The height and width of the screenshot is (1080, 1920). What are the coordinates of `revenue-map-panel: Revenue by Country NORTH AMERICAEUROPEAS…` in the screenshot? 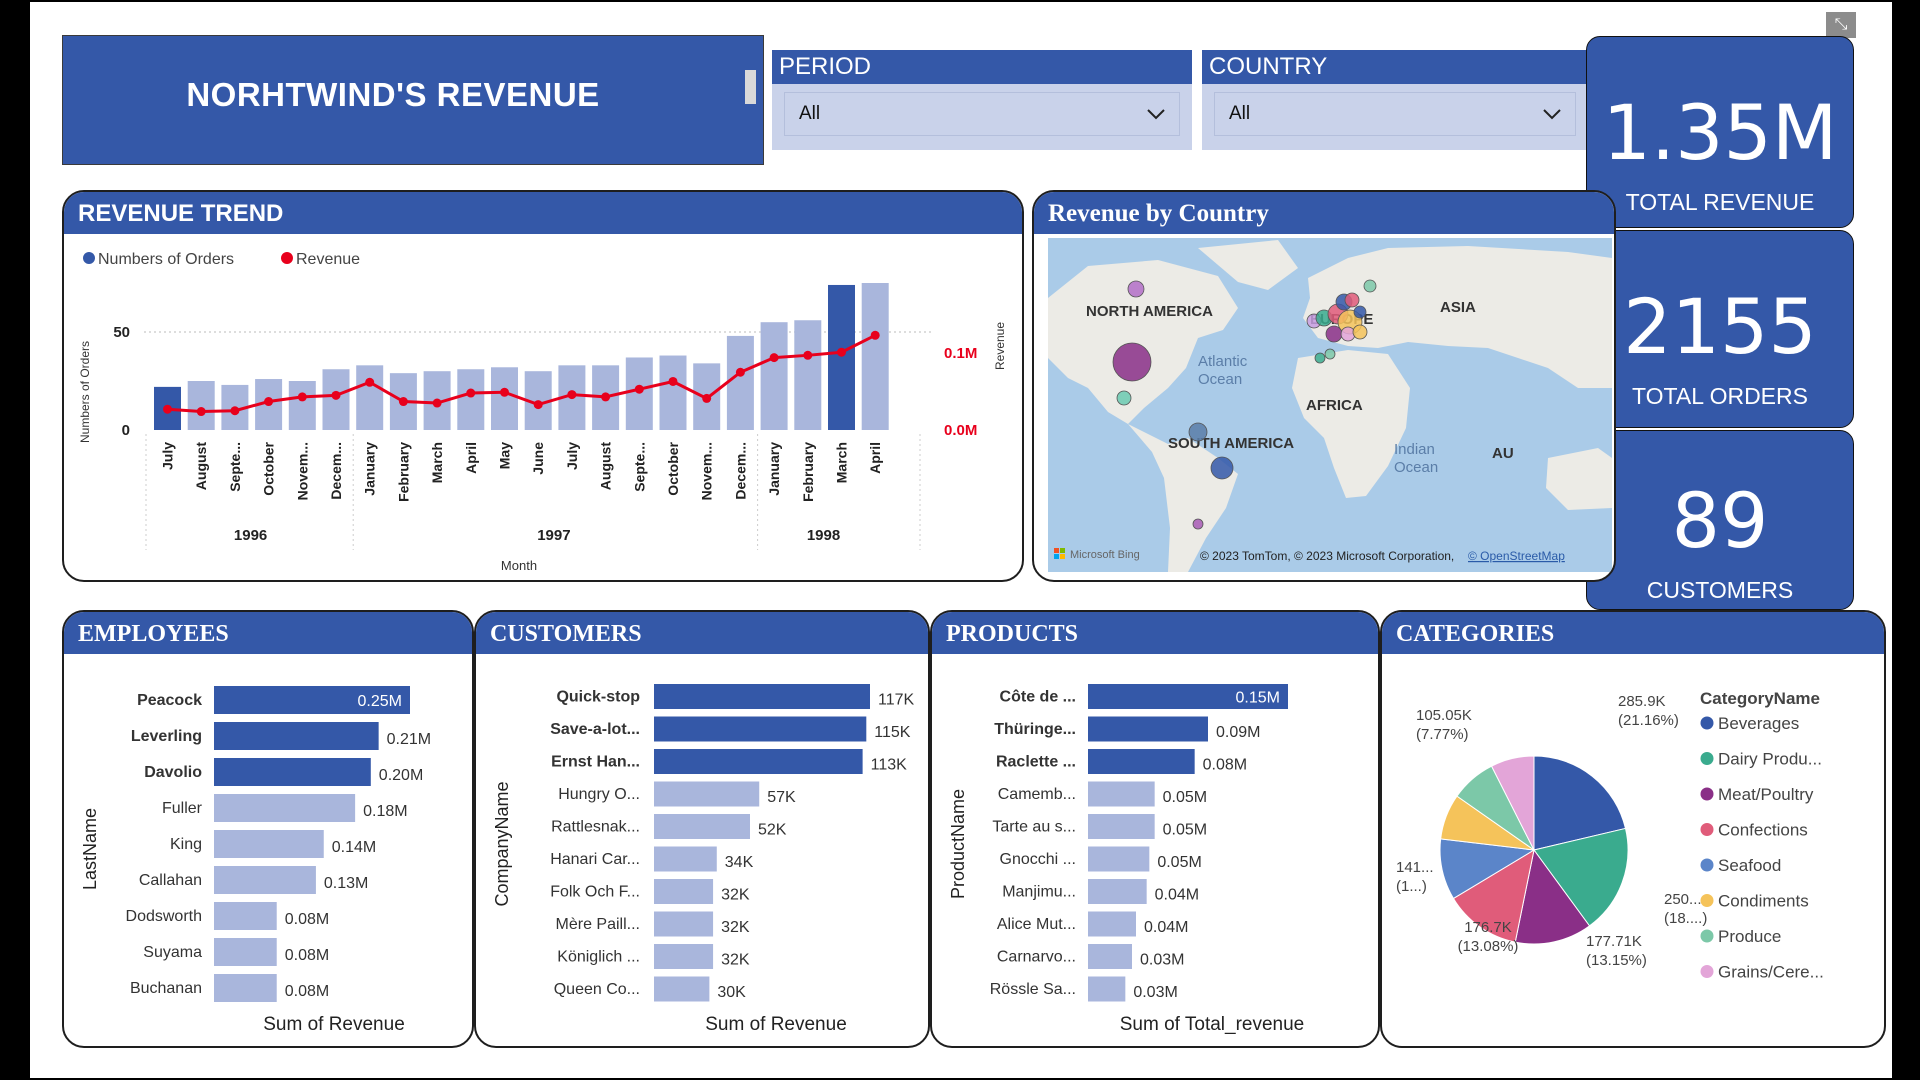 It's located at (1324, 386).